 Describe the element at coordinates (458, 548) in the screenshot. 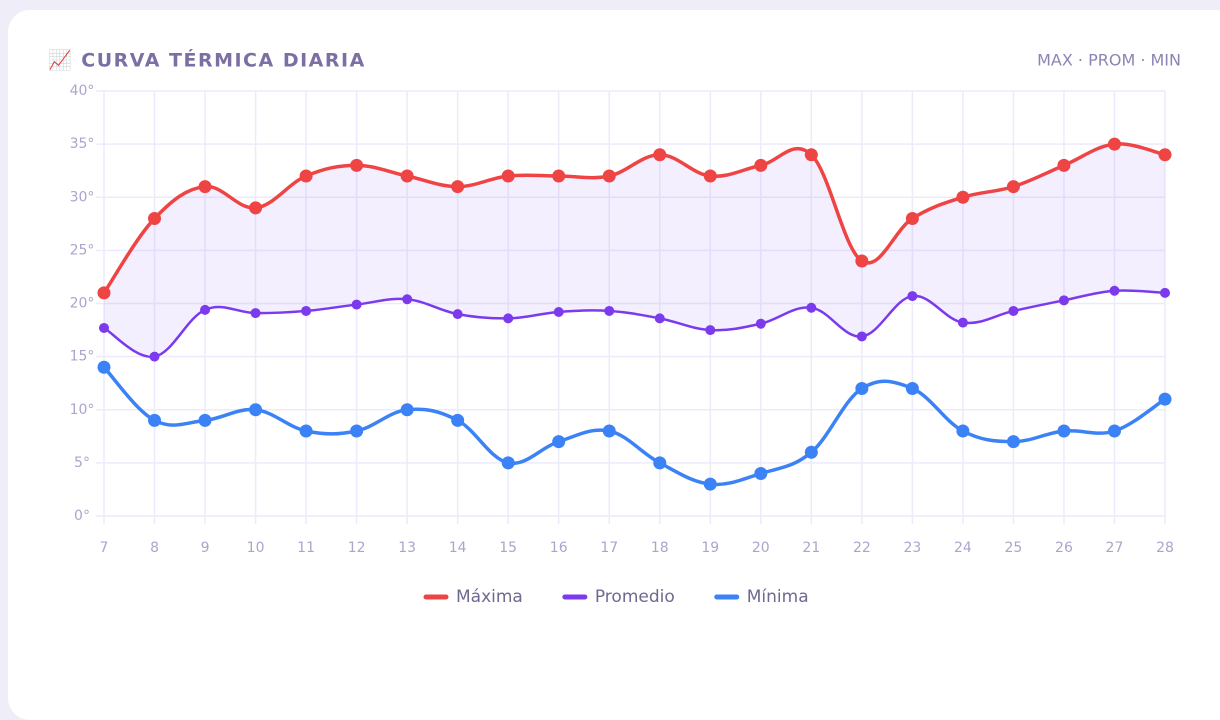

I see `x-tick-label: 14` at that location.